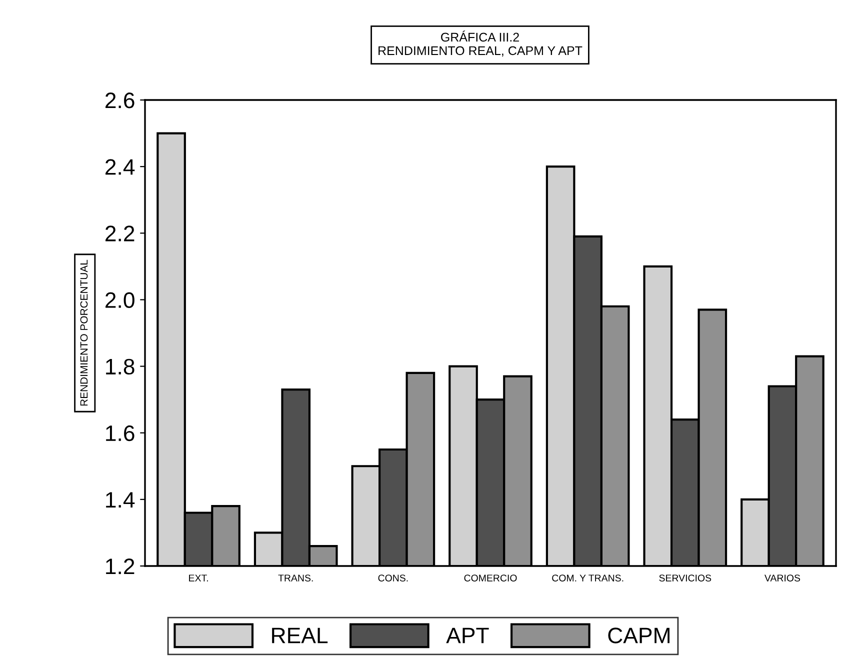 The width and height of the screenshot is (846, 664). What do you see at coordinates (588, 578) in the screenshot?
I see `x-tick-label: COM. Y TRANS.` at bounding box center [588, 578].